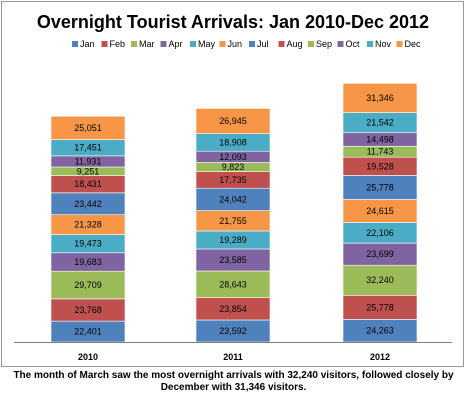  I want to click on data-label-2012-nov: 21,542, so click(380, 123).